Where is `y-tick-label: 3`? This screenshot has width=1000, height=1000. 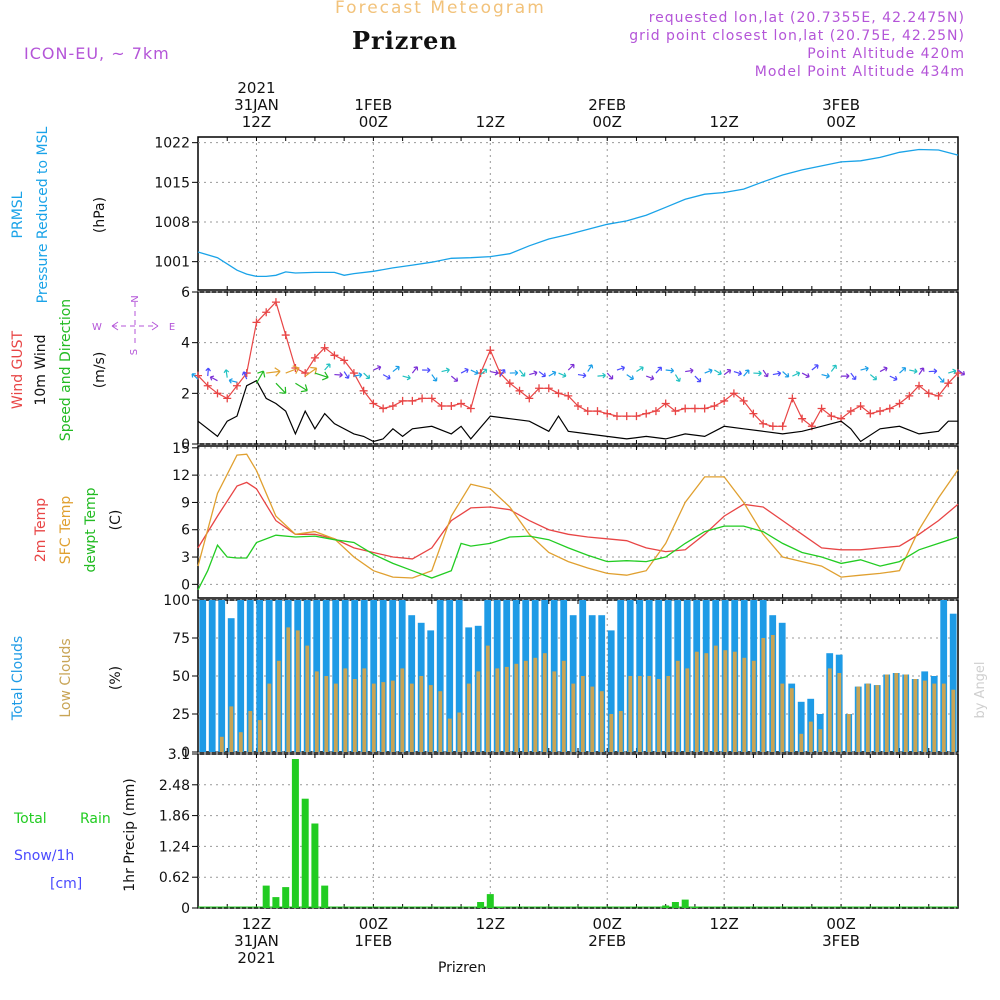 y-tick-label: 3 is located at coordinates (185, 558).